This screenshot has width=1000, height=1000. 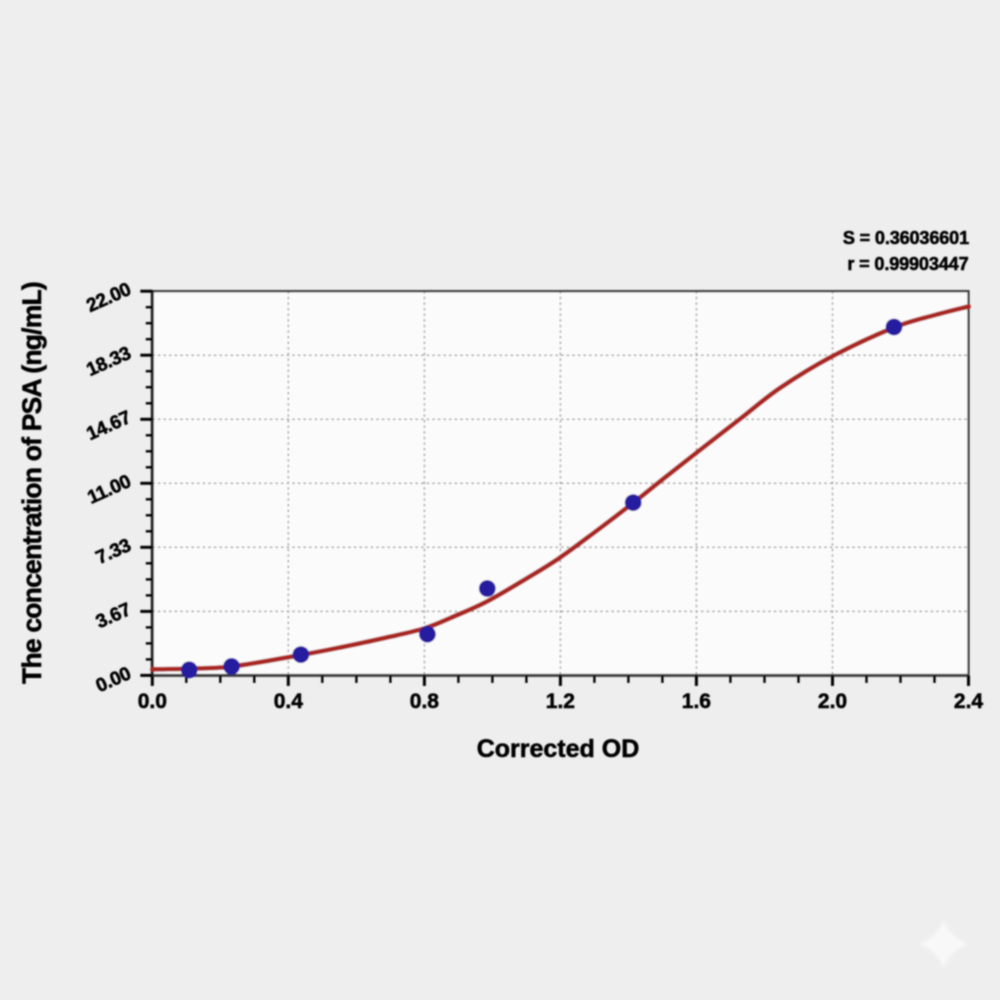 I want to click on svg-text: S = 0.36036601, so click(x=906, y=238).